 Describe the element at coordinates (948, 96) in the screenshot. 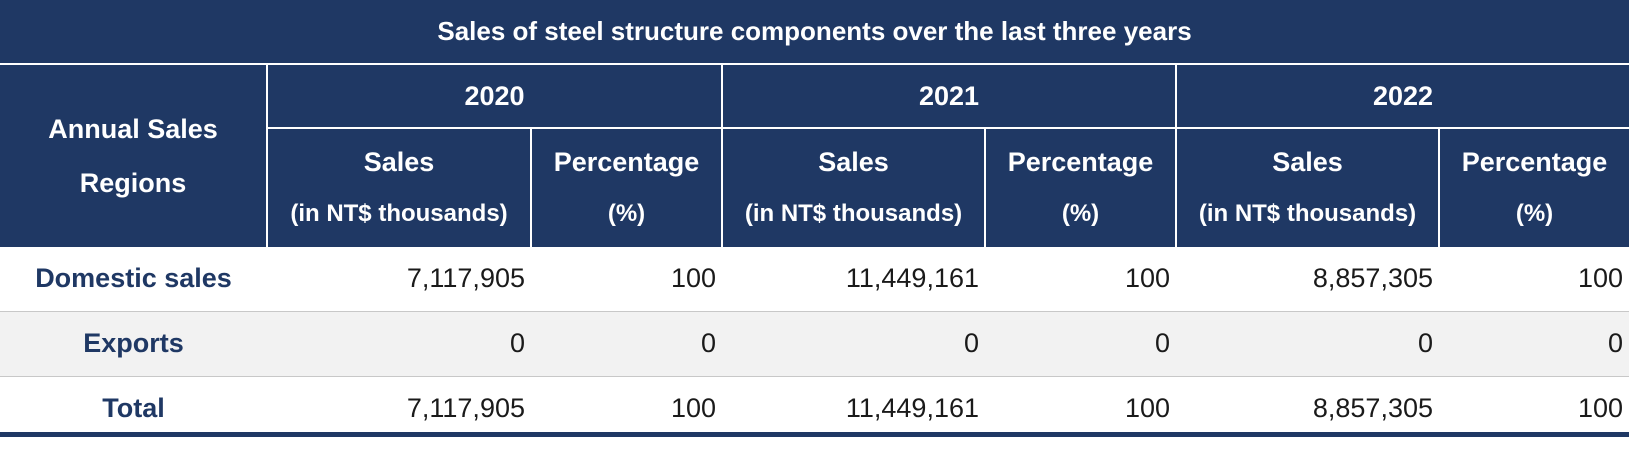

I see `year-header-2021: 2021` at that location.